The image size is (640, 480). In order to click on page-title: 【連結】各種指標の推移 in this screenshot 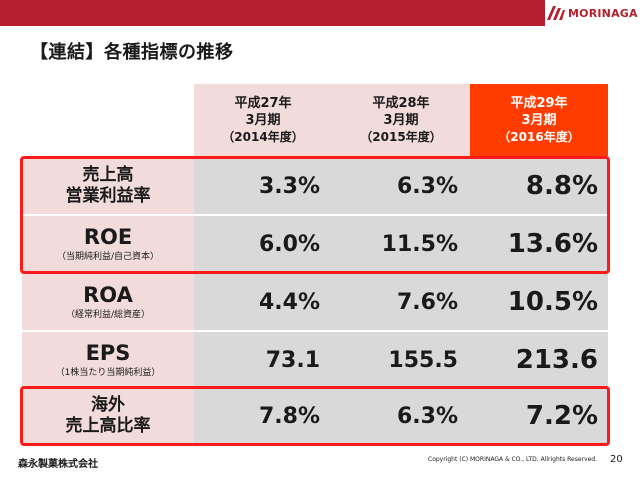, I will do `click(132, 52)`.